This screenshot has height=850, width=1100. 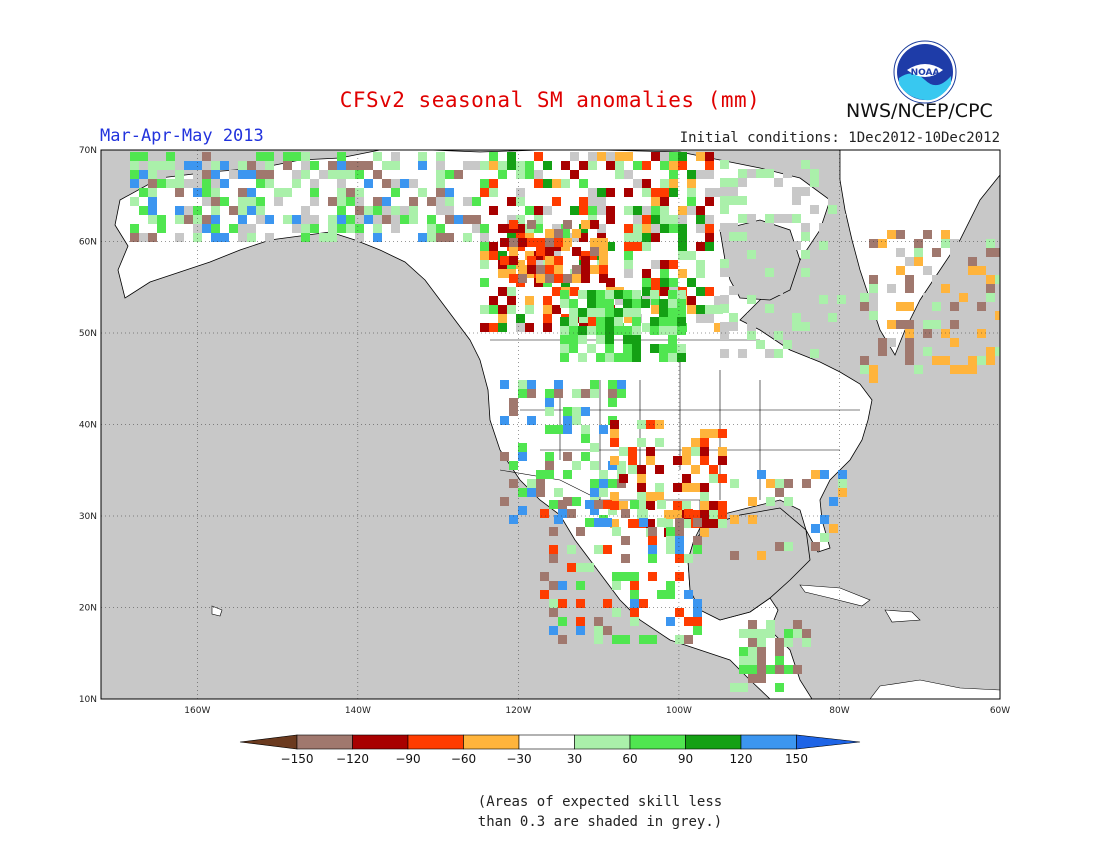 What do you see at coordinates (839, 138) in the screenshot?
I see `initial-conditions-label: Initial conditions: 1Dec2012-10Dec2012` at bounding box center [839, 138].